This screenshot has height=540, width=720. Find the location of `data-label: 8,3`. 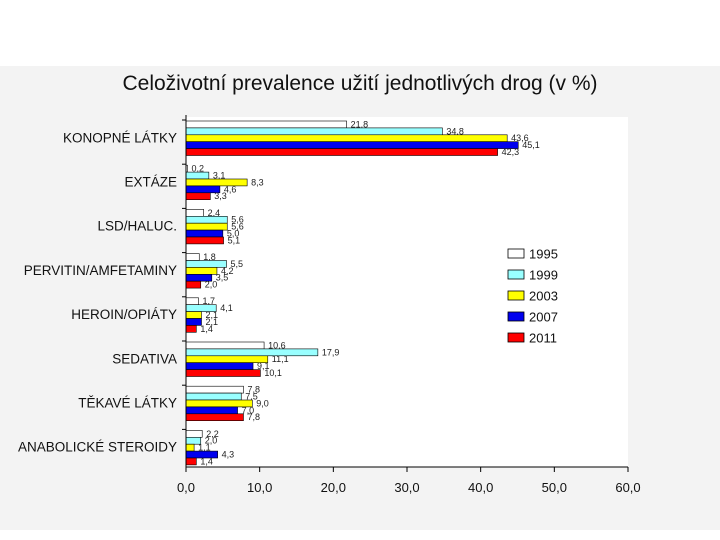

data-label: 8,3 is located at coordinates (257, 182).